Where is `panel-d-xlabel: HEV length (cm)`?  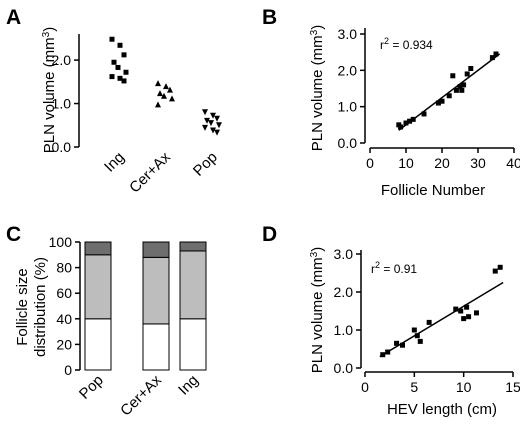 panel-d-xlabel: HEV length (cm) is located at coordinates (442, 409).